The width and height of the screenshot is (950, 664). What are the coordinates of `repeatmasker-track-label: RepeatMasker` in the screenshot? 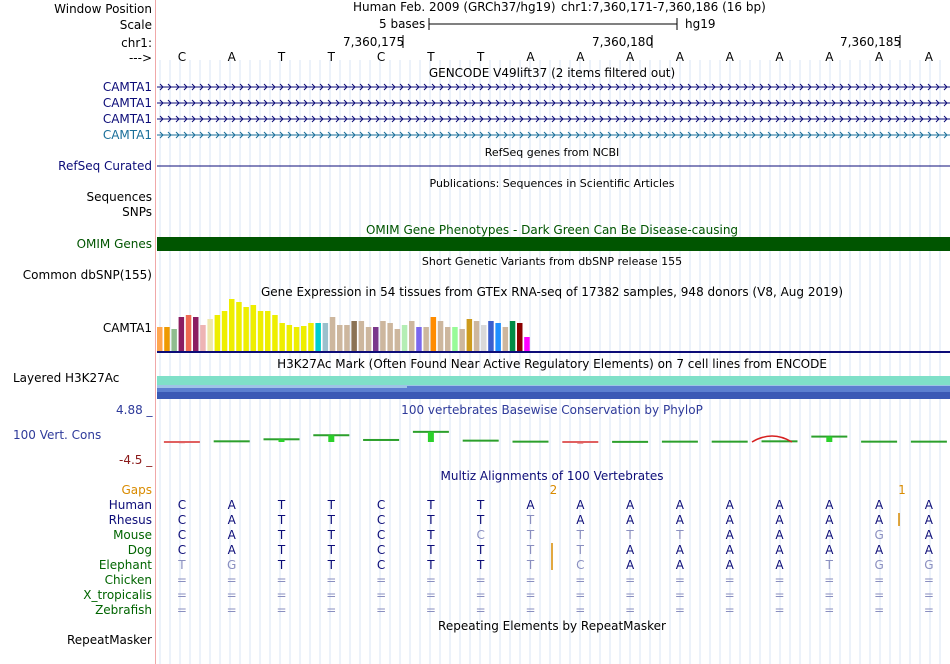 It's located at (109, 640).